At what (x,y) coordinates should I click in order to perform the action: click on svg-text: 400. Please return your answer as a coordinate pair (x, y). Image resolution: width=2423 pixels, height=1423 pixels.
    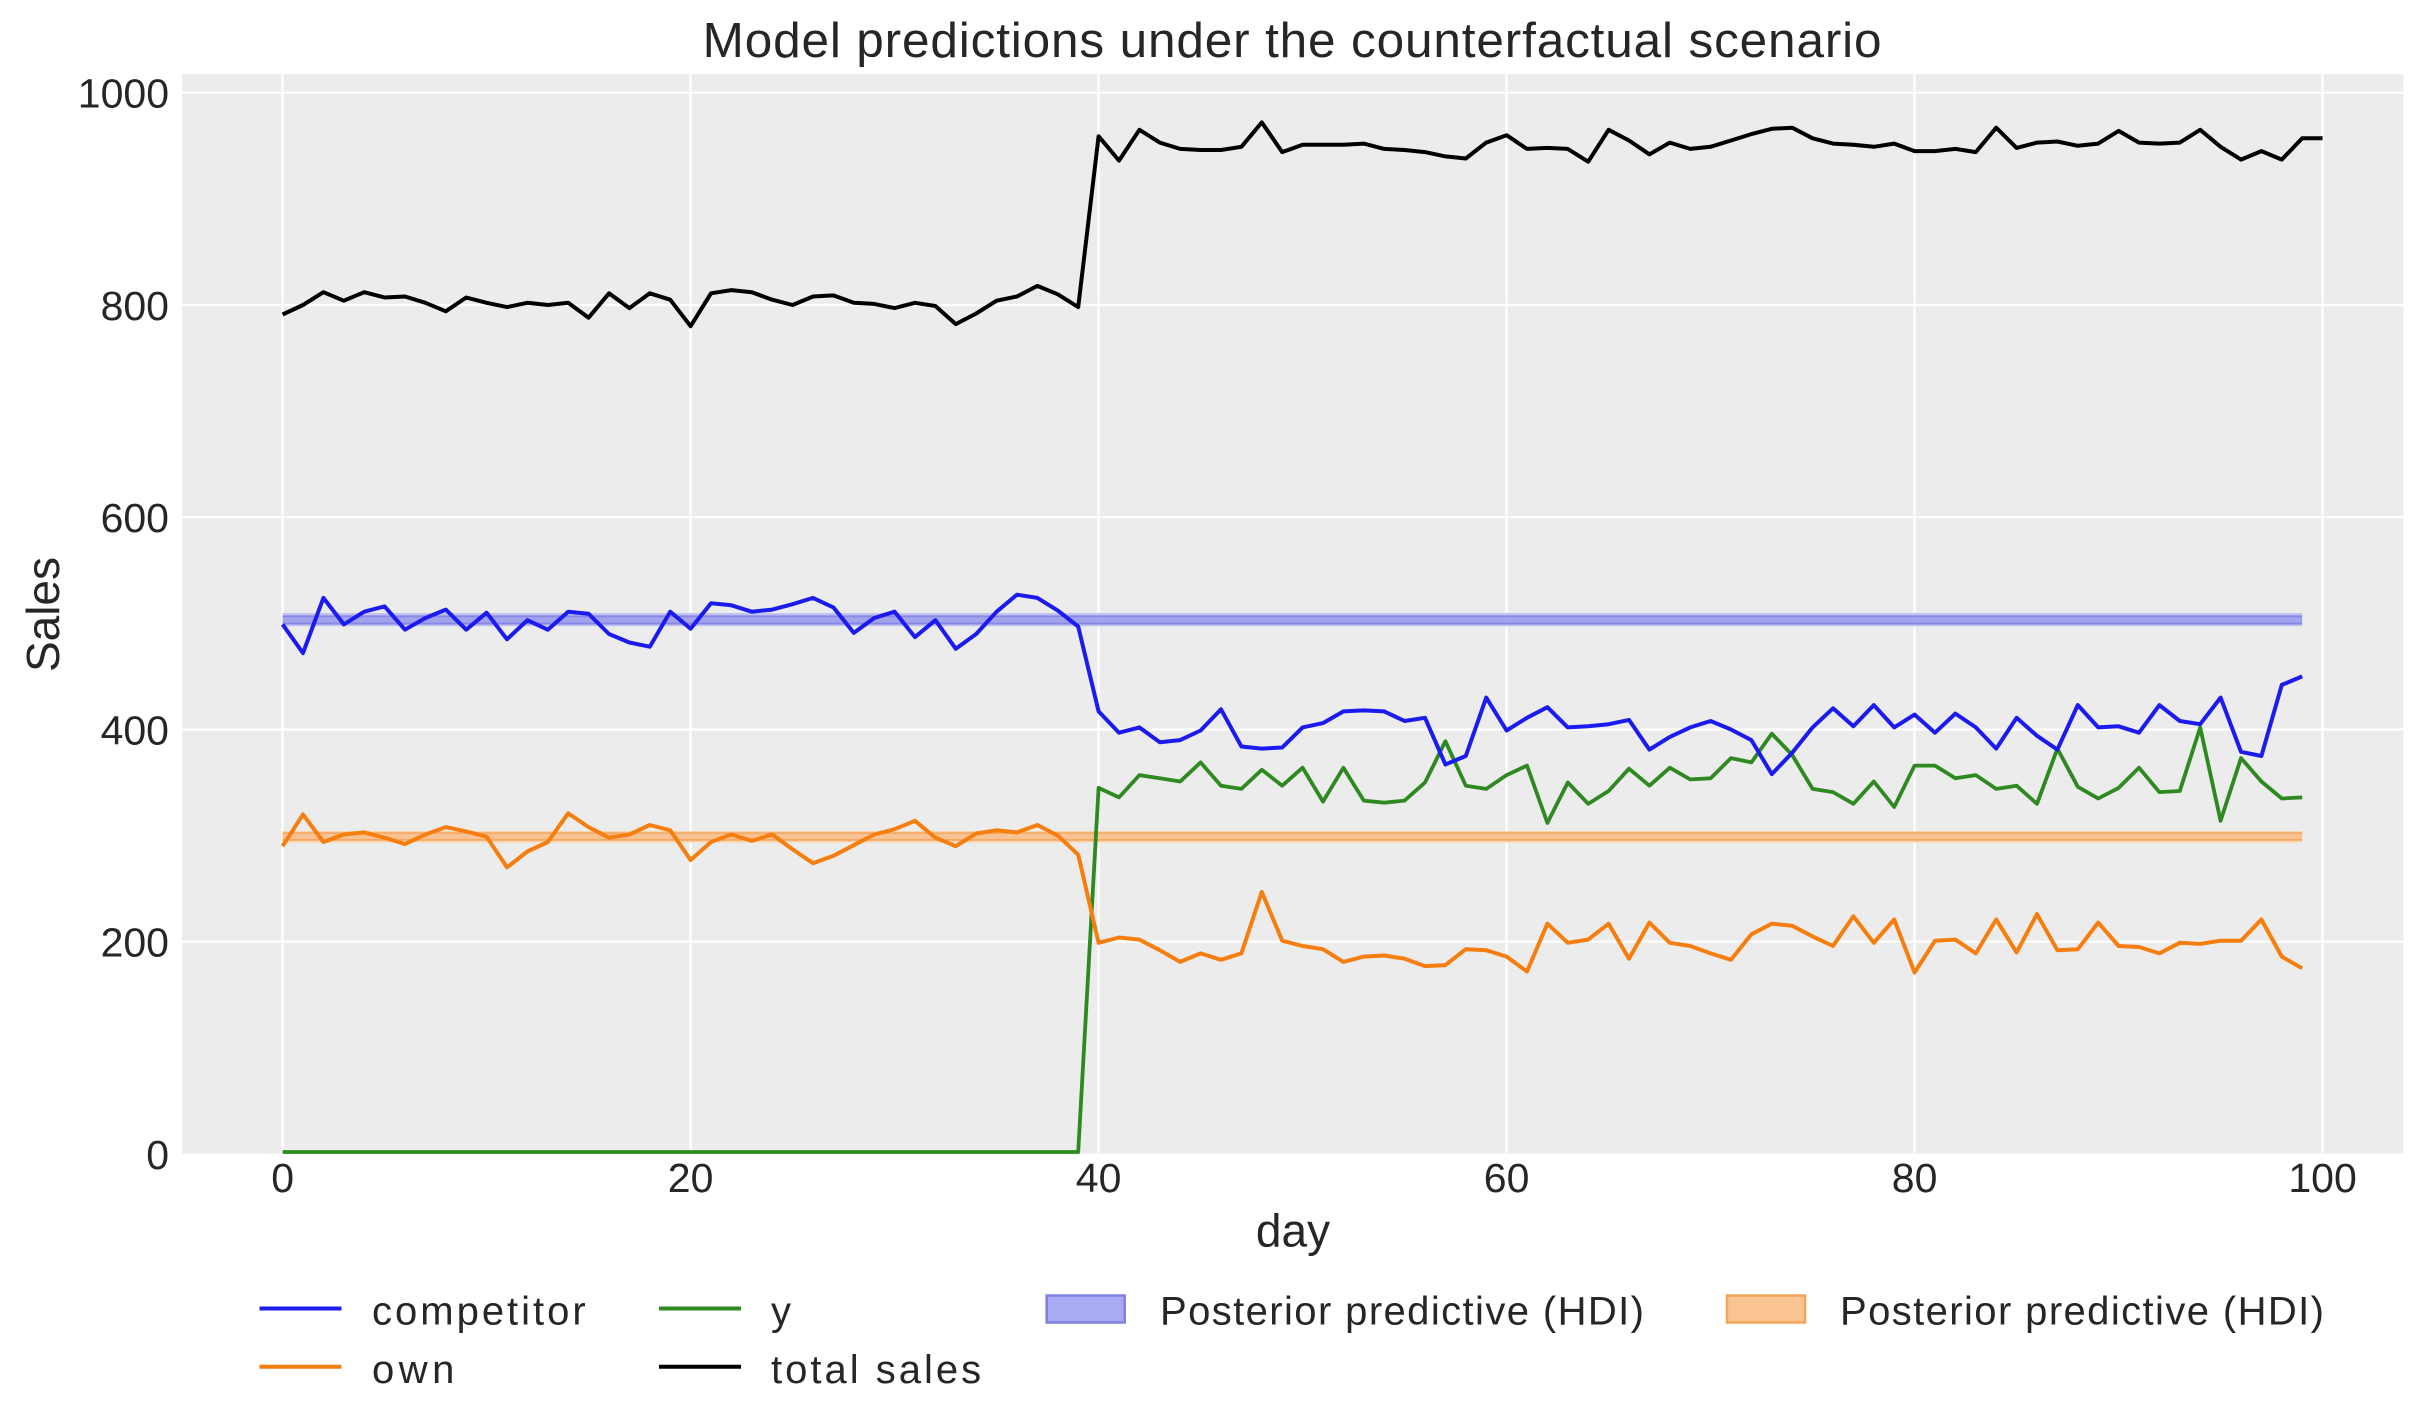
    Looking at the image, I should click on (135, 731).